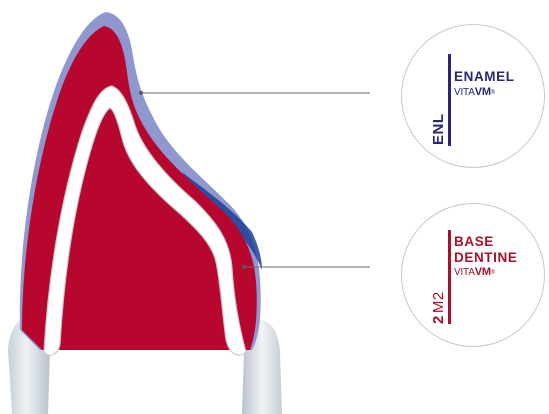 The height and width of the screenshot is (414, 549). What do you see at coordinates (244, 267) in the screenshot?
I see `base-dentine-leader-dot` at bounding box center [244, 267].